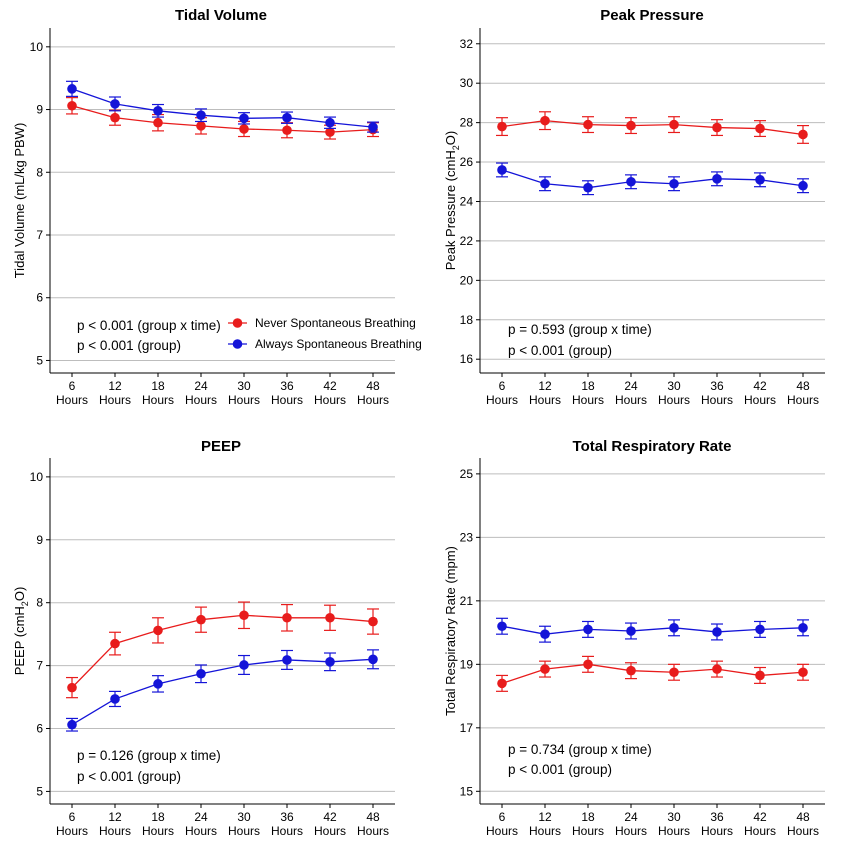 This screenshot has width=850, height=844. I want to click on y-tick-label: 9, so click(39, 110).